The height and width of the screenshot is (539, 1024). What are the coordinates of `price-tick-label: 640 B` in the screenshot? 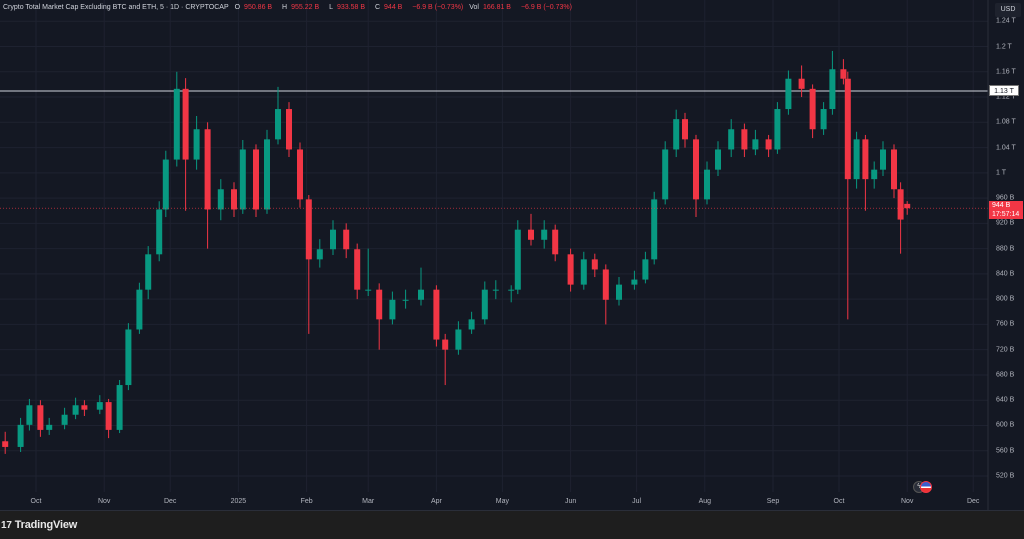 It's located at (1005, 400).